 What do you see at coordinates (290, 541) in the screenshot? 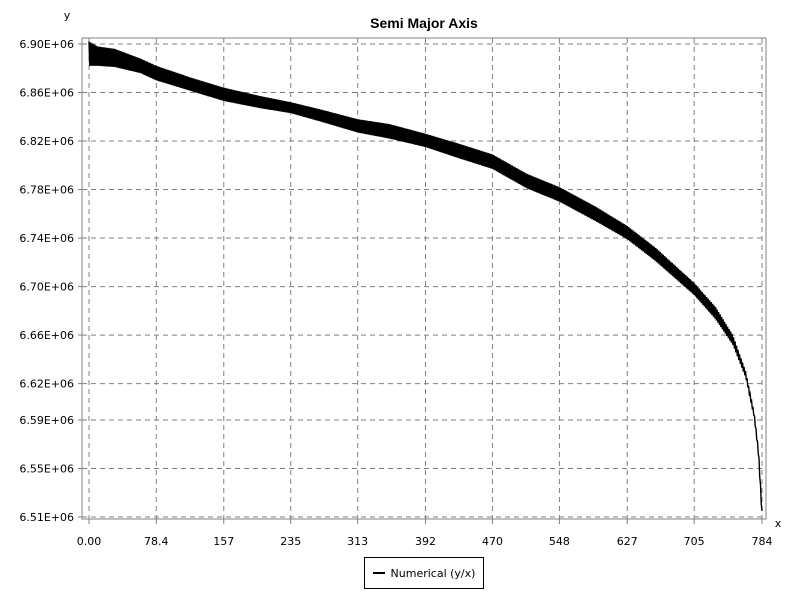
I see `x-tick-label: 235` at bounding box center [290, 541].